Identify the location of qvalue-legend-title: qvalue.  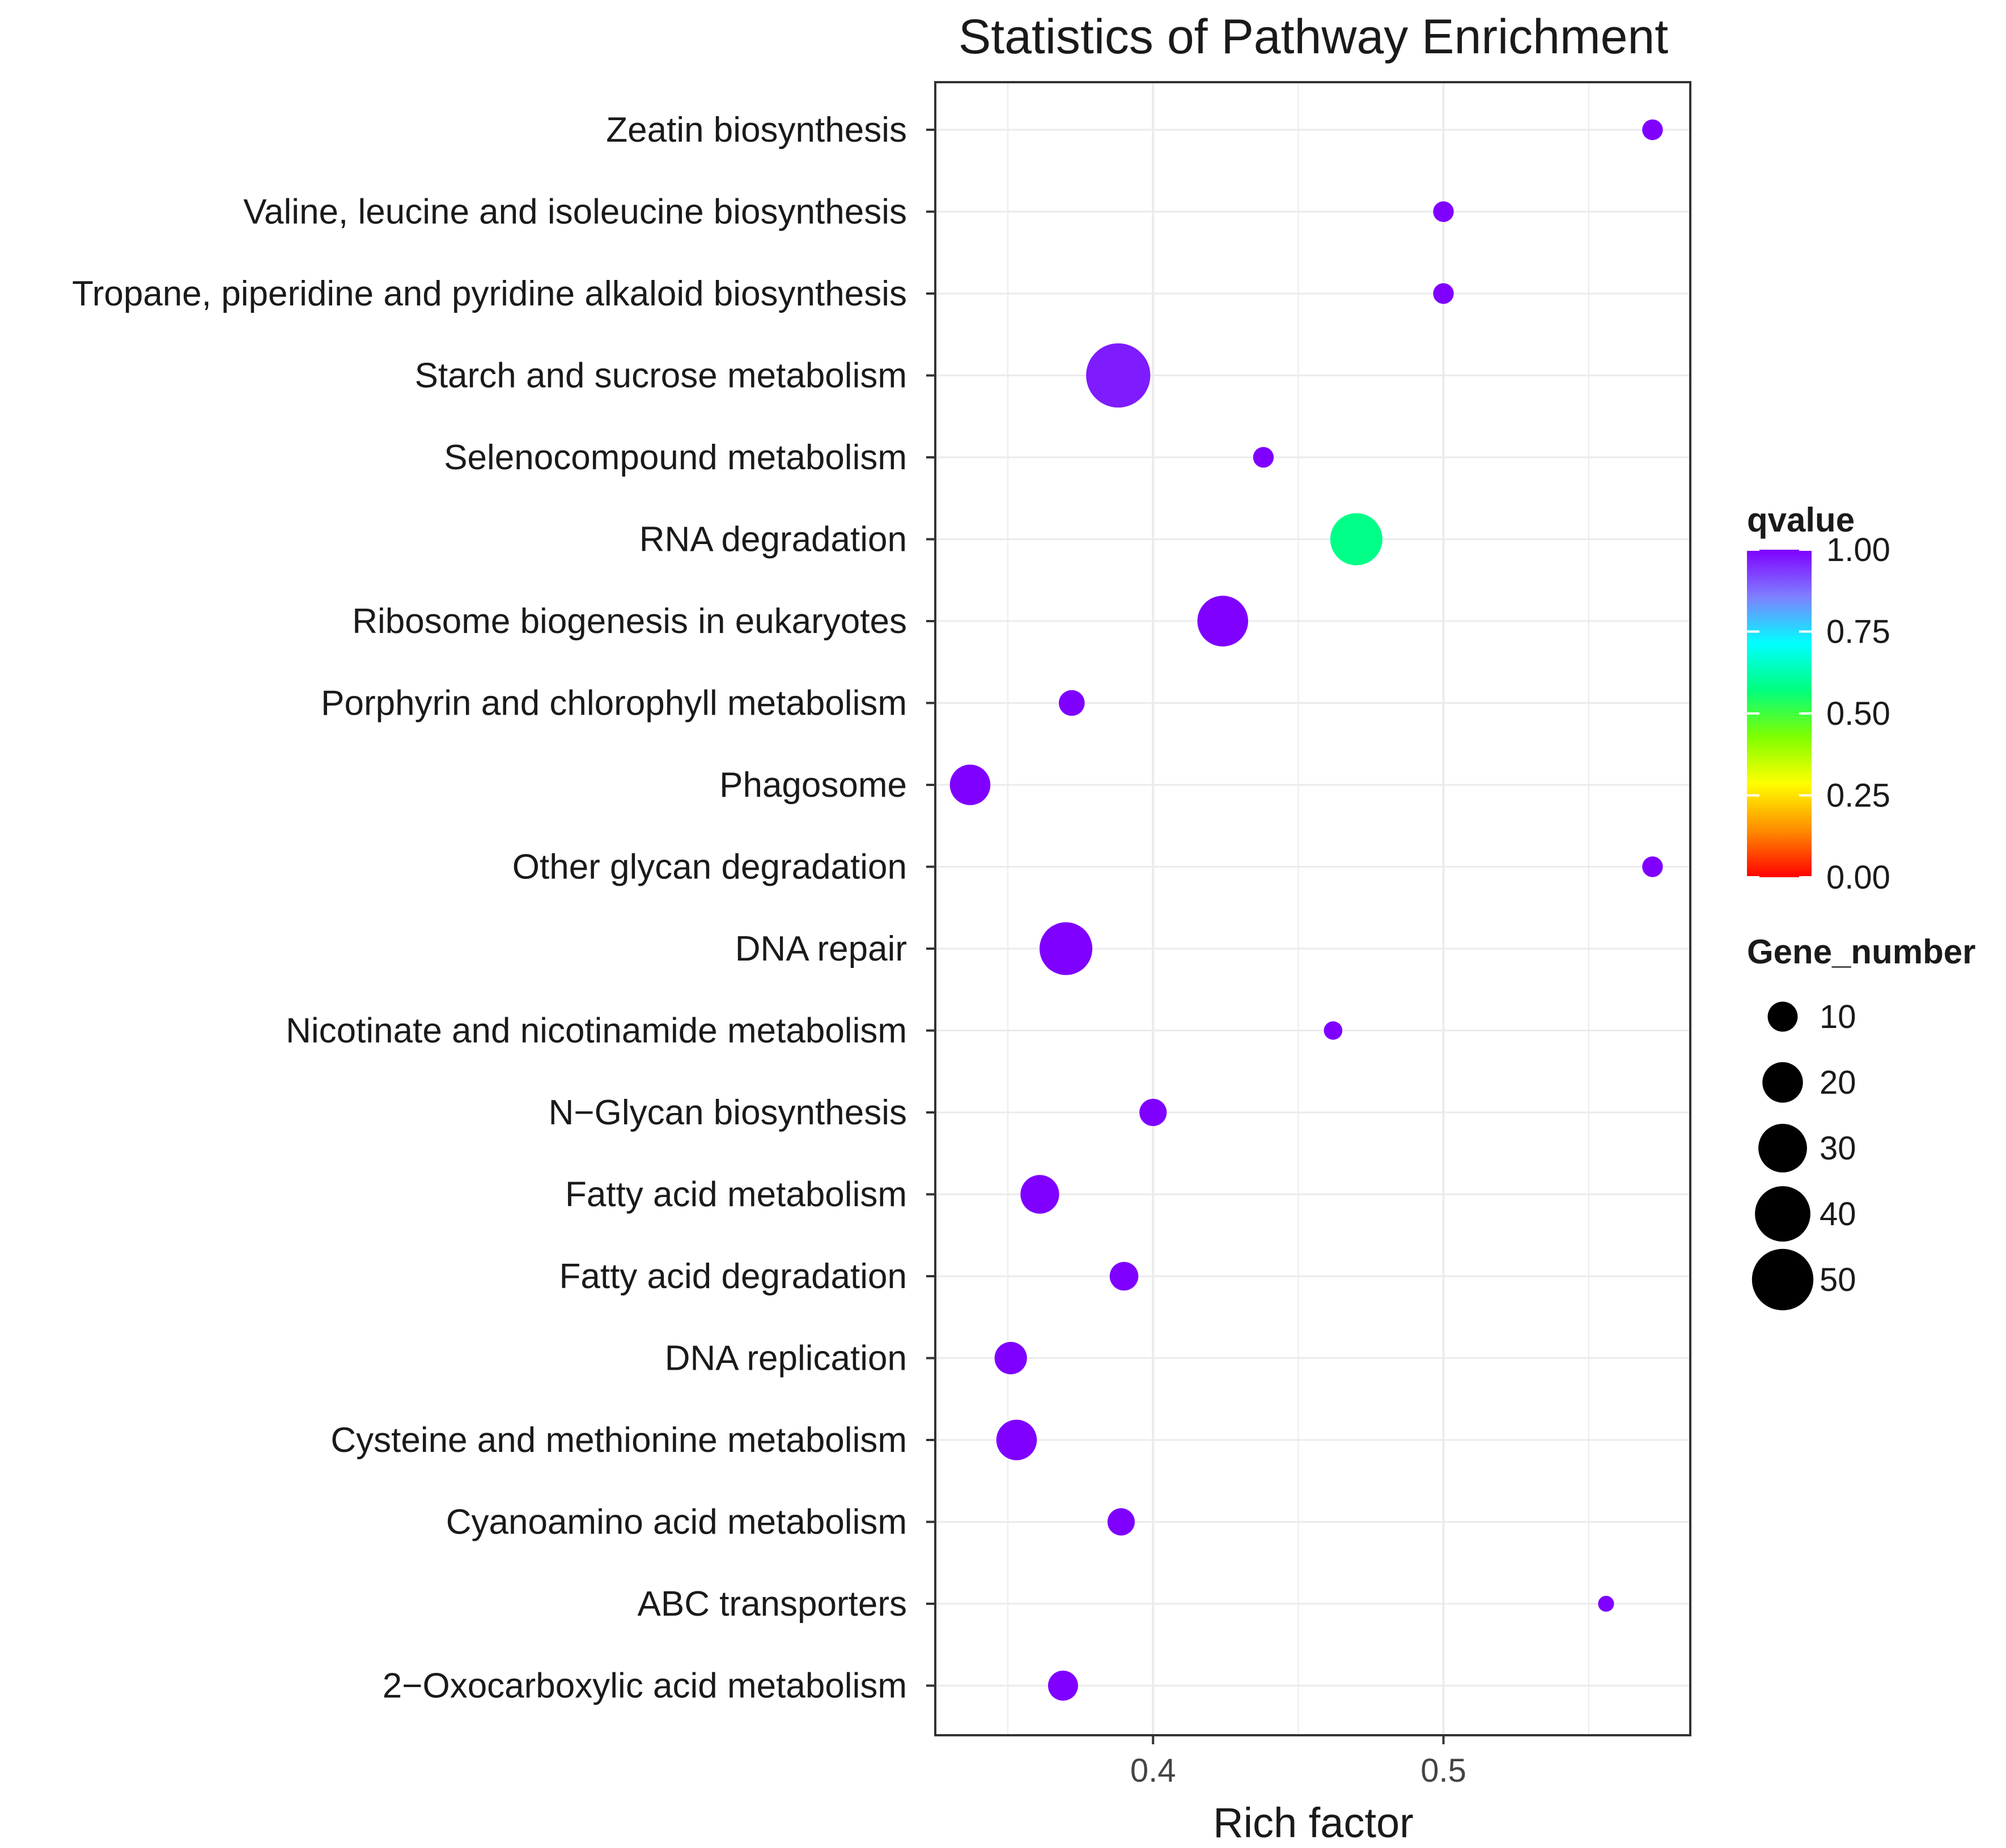
(1801, 520).